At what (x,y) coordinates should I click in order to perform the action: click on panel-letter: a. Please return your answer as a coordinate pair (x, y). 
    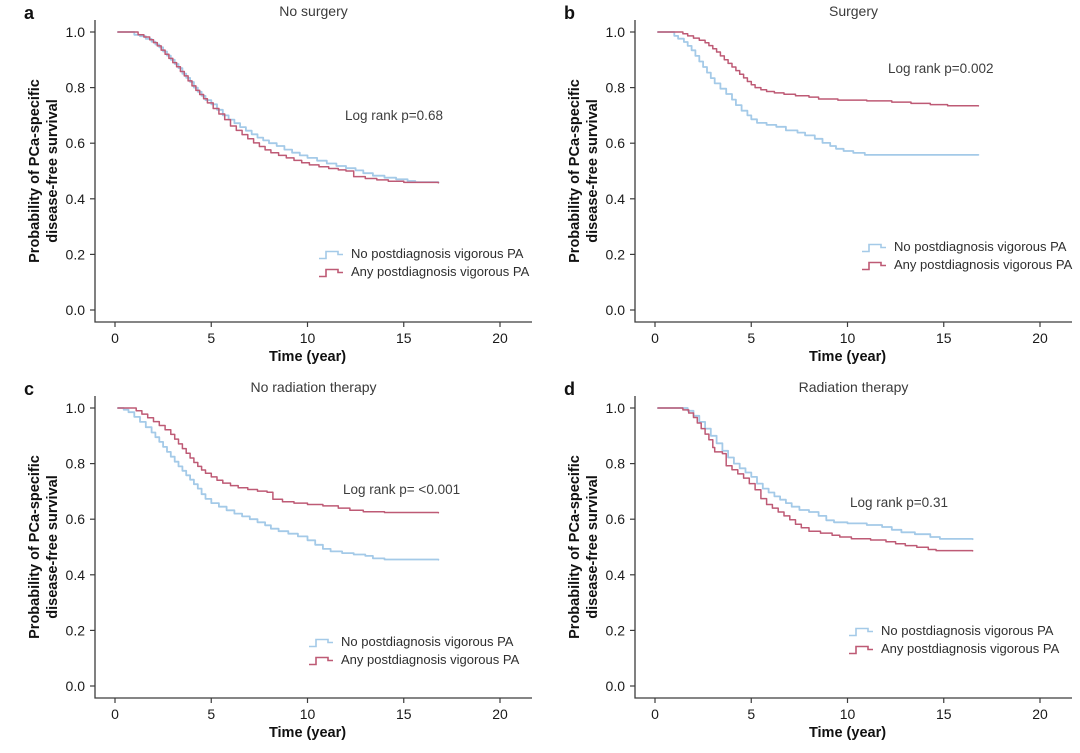
    Looking at the image, I should click on (29, 13).